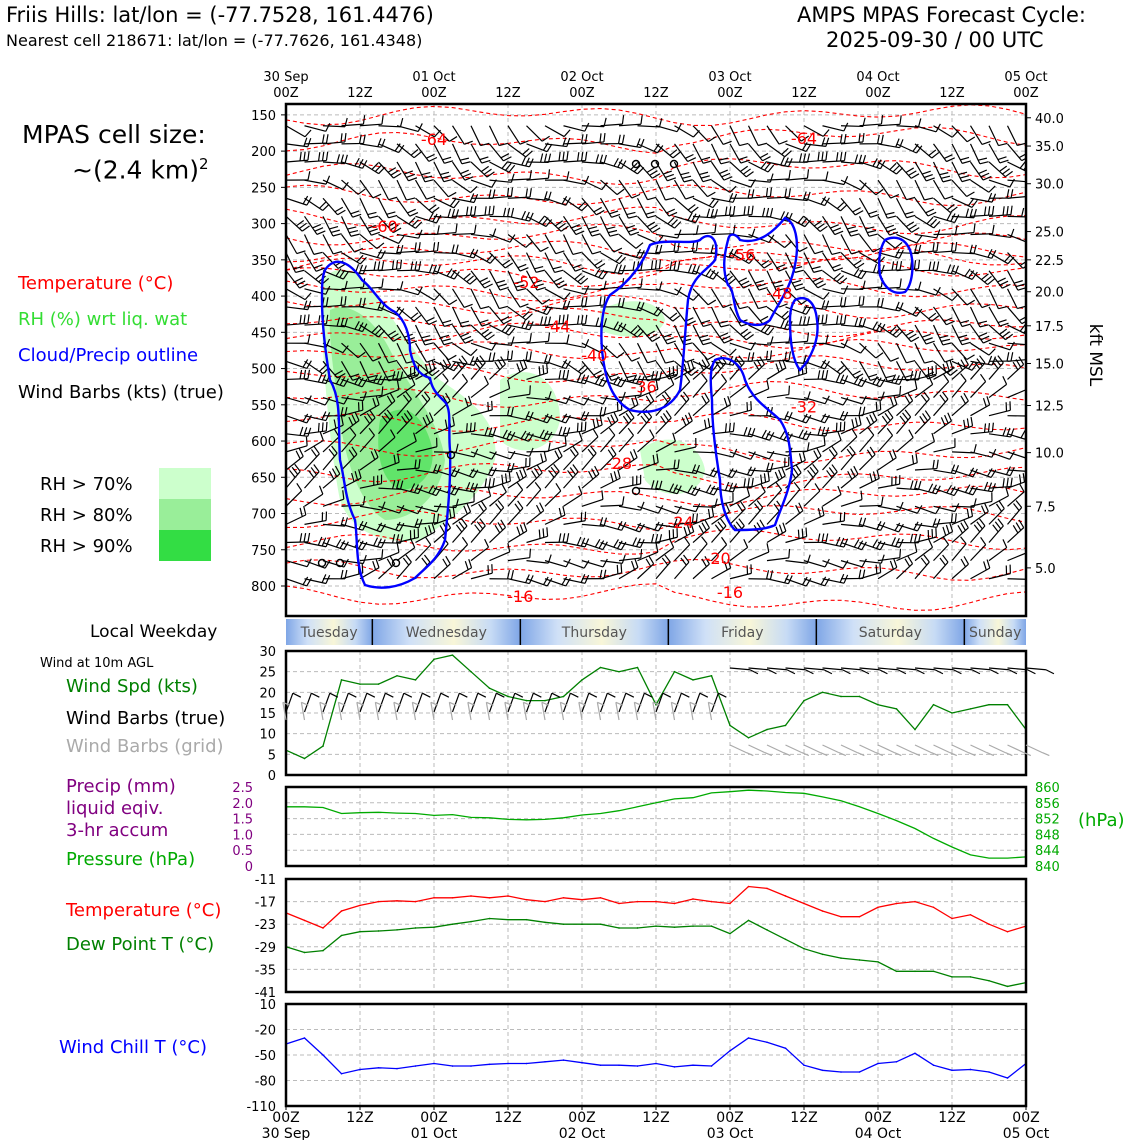 This screenshot has height=1140, width=1140. I want to click on dewpoint-line-point, so click(896, 971).